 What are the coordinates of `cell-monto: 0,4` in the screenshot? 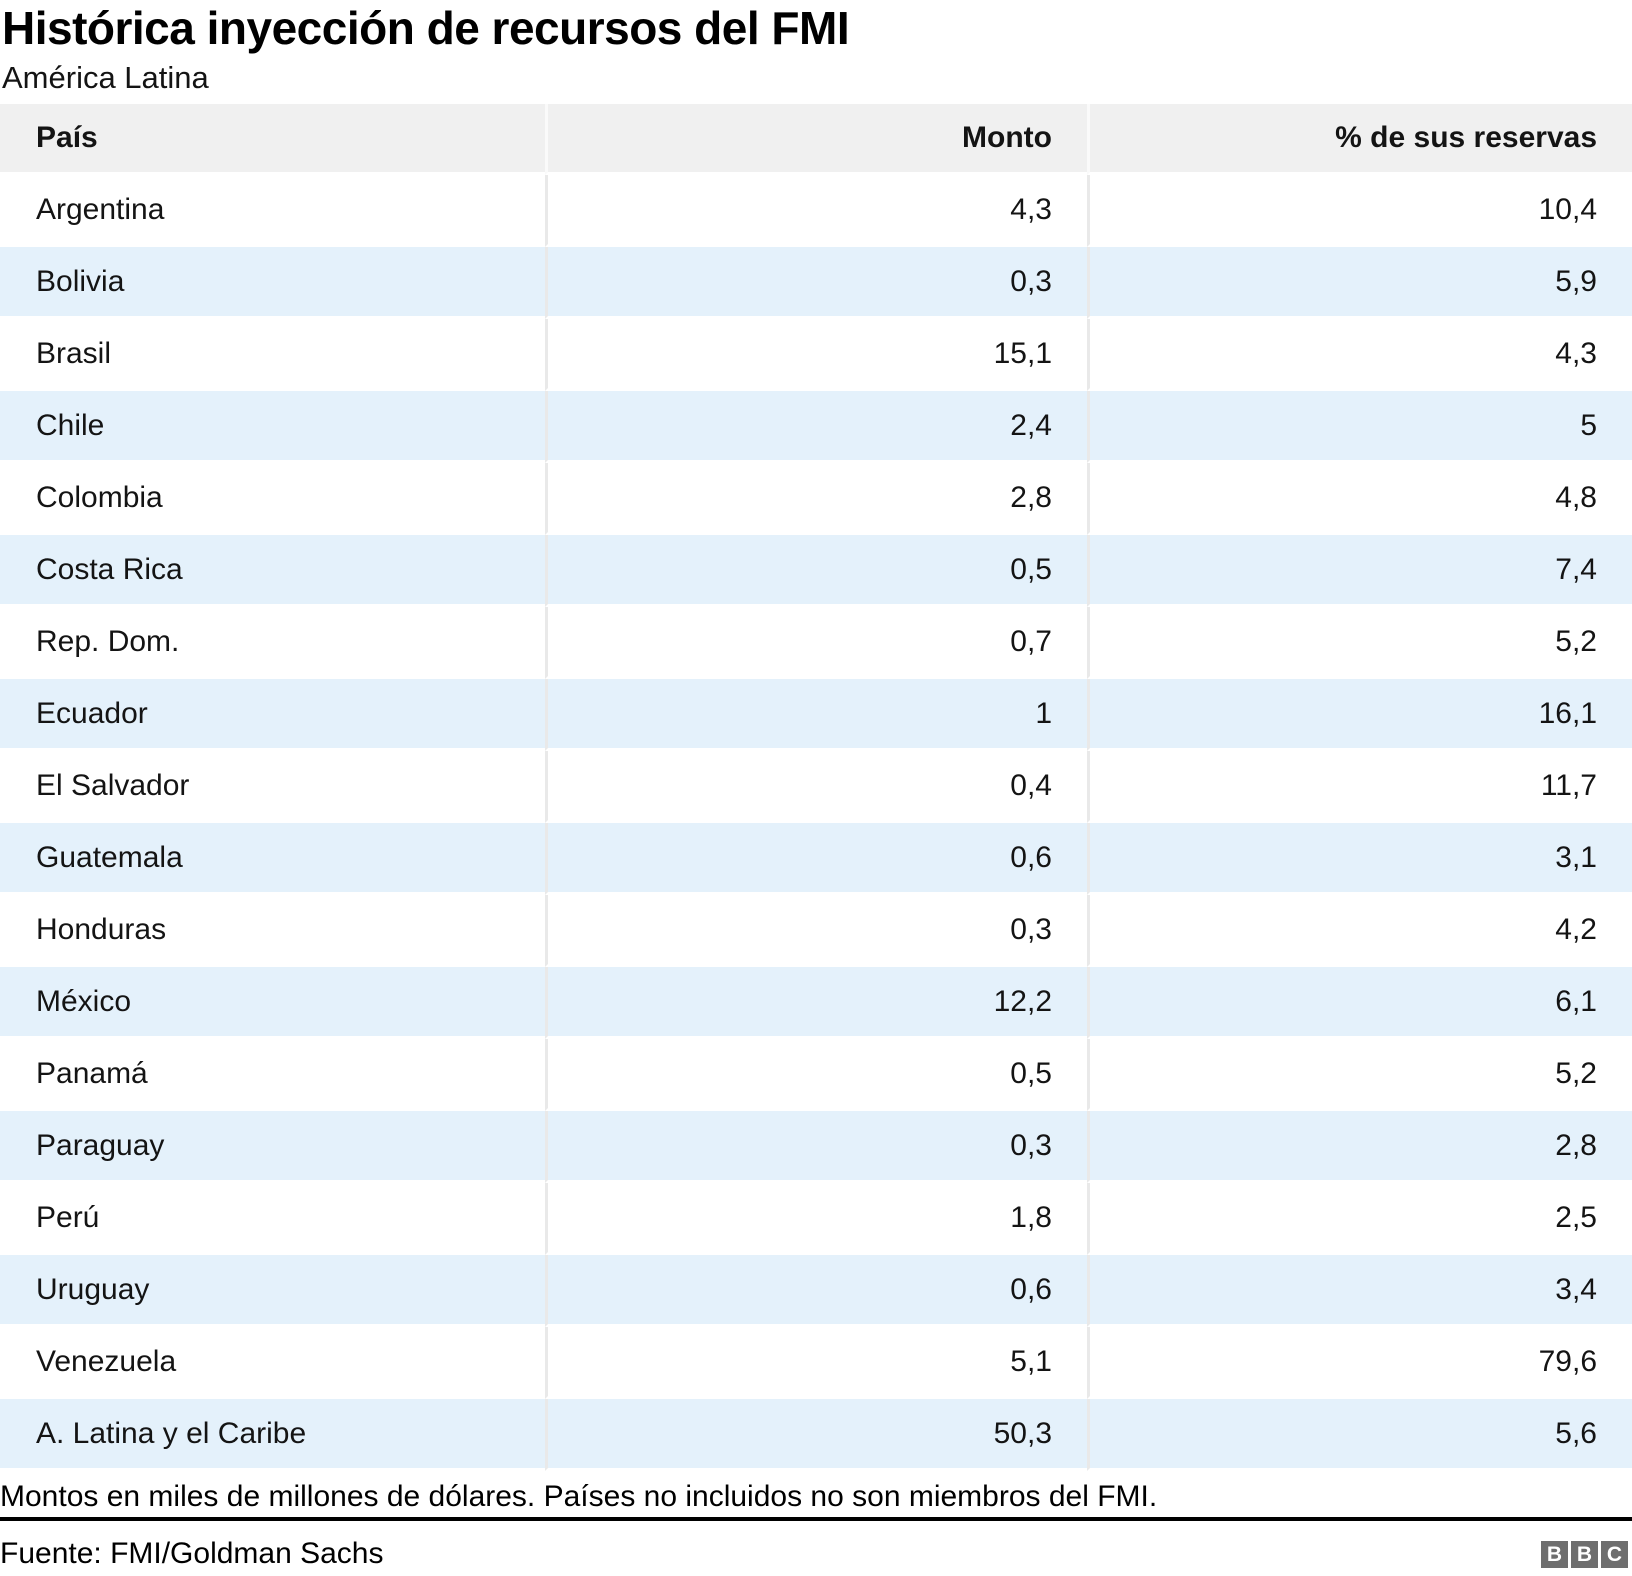 It's located at (816, 787).